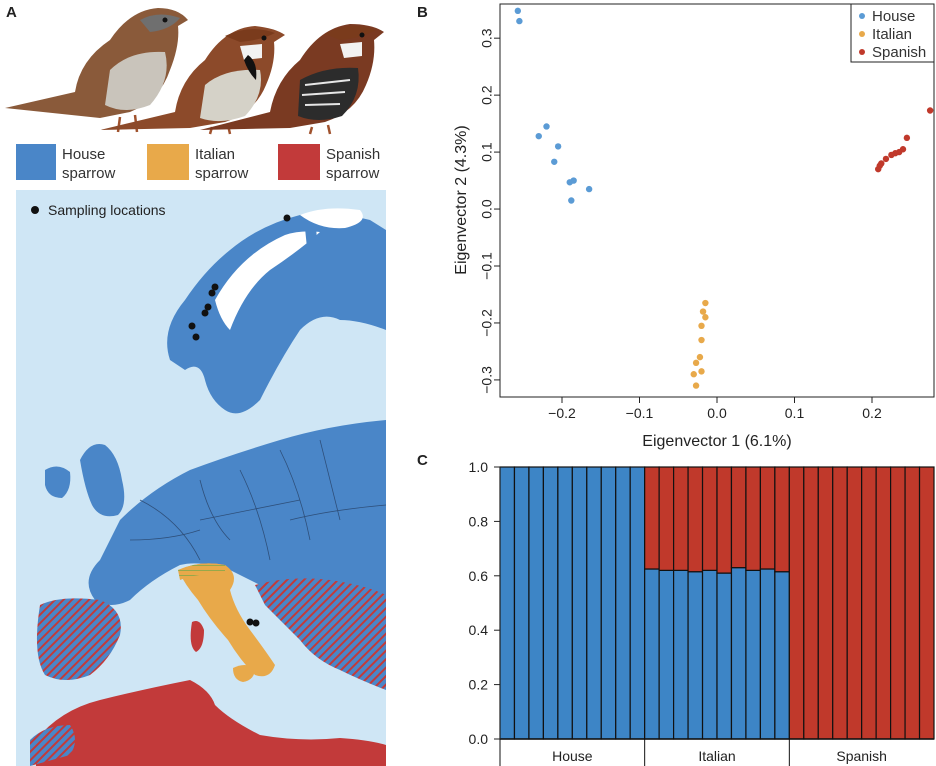 This screenshot has height=766, width=936. I want to click on legend-house-line2: sparrow, so click(89, 173).